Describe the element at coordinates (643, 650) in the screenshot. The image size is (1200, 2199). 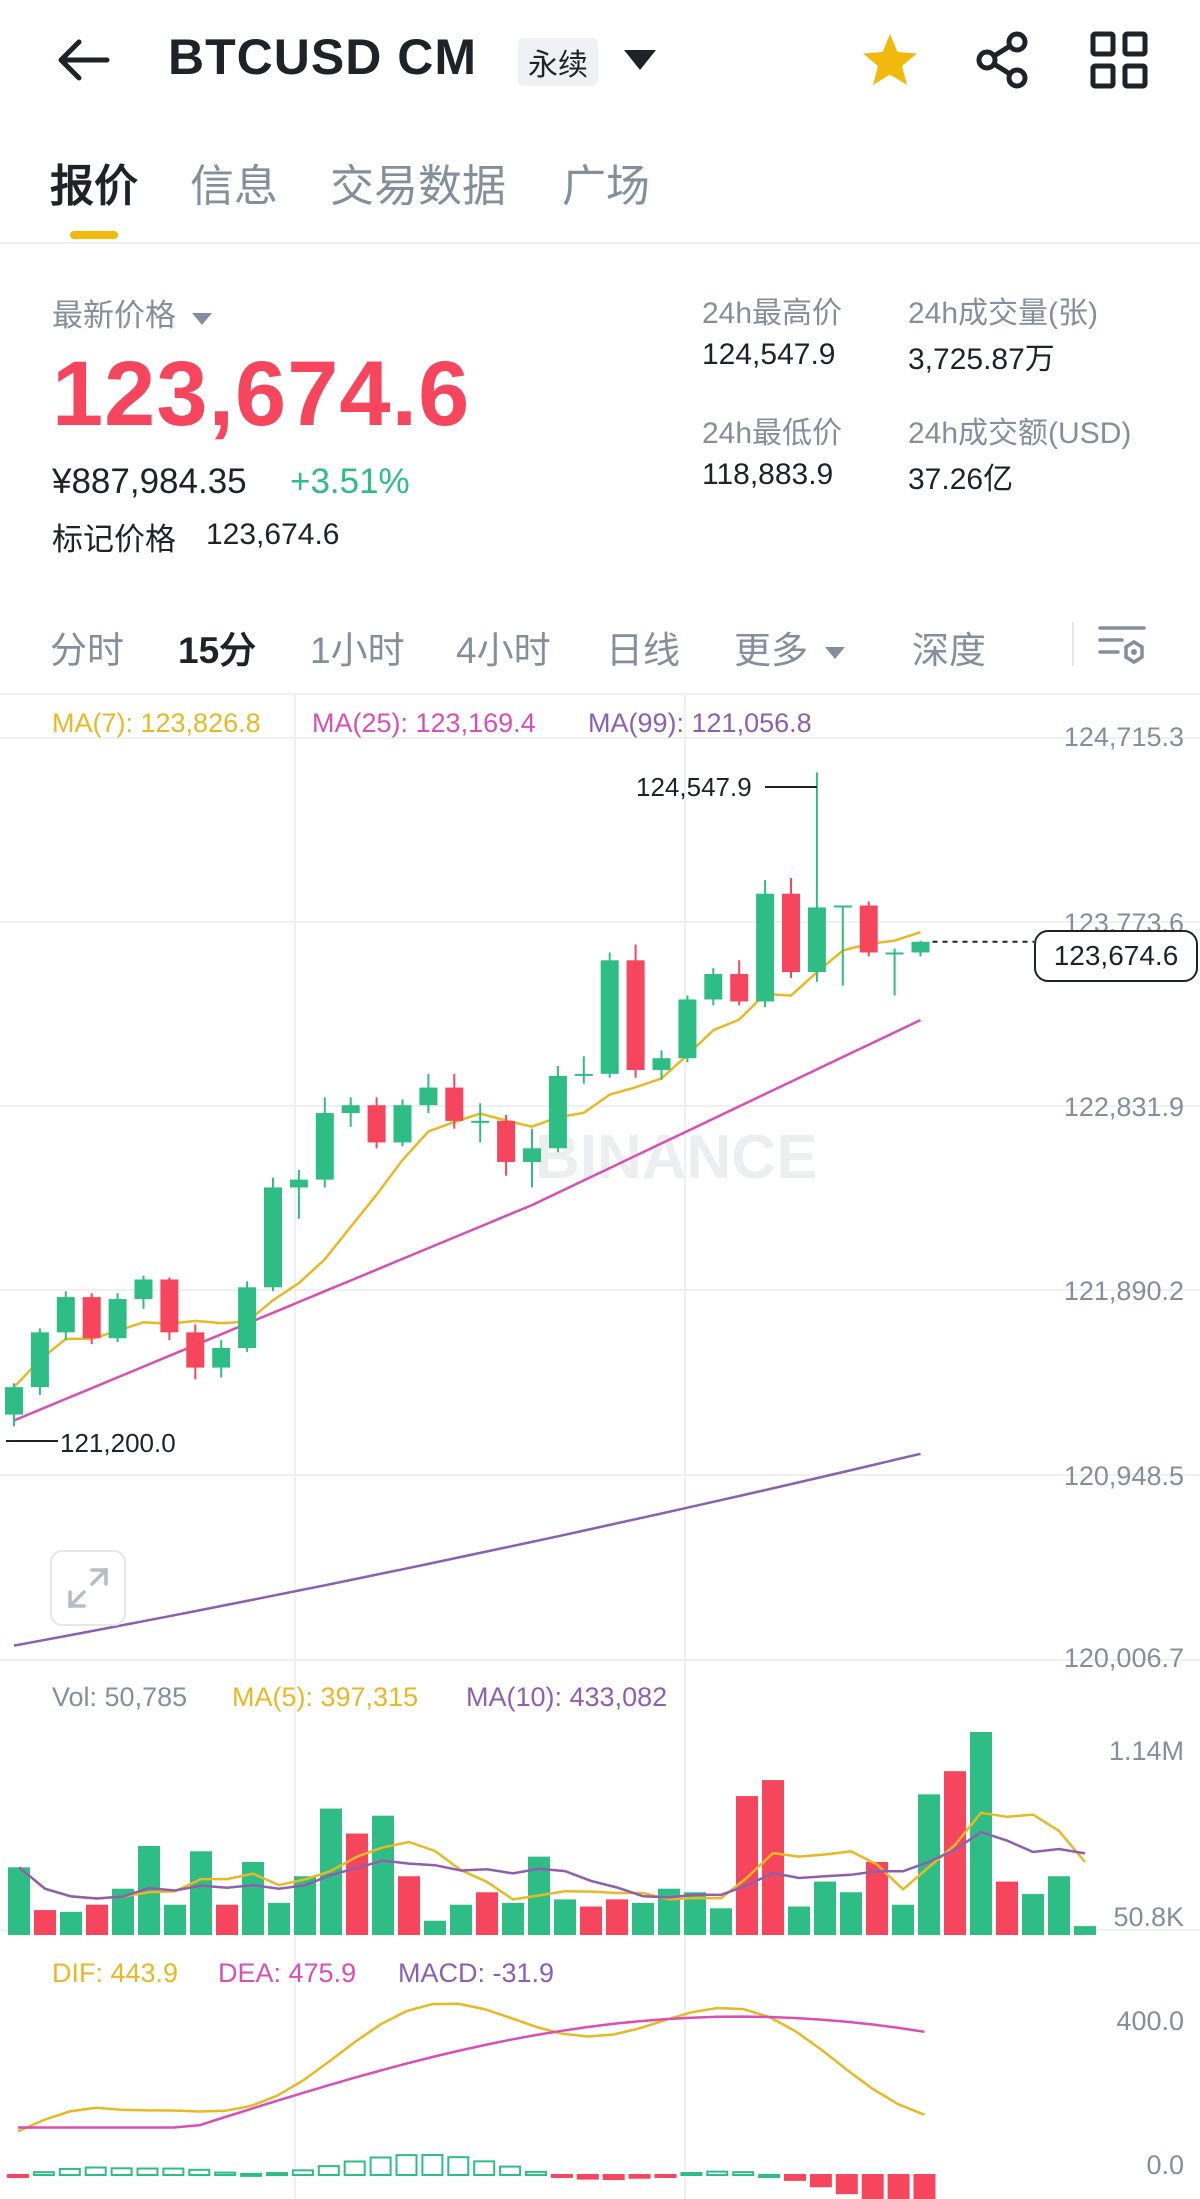
I see `interval-1d: 日线` at that location.